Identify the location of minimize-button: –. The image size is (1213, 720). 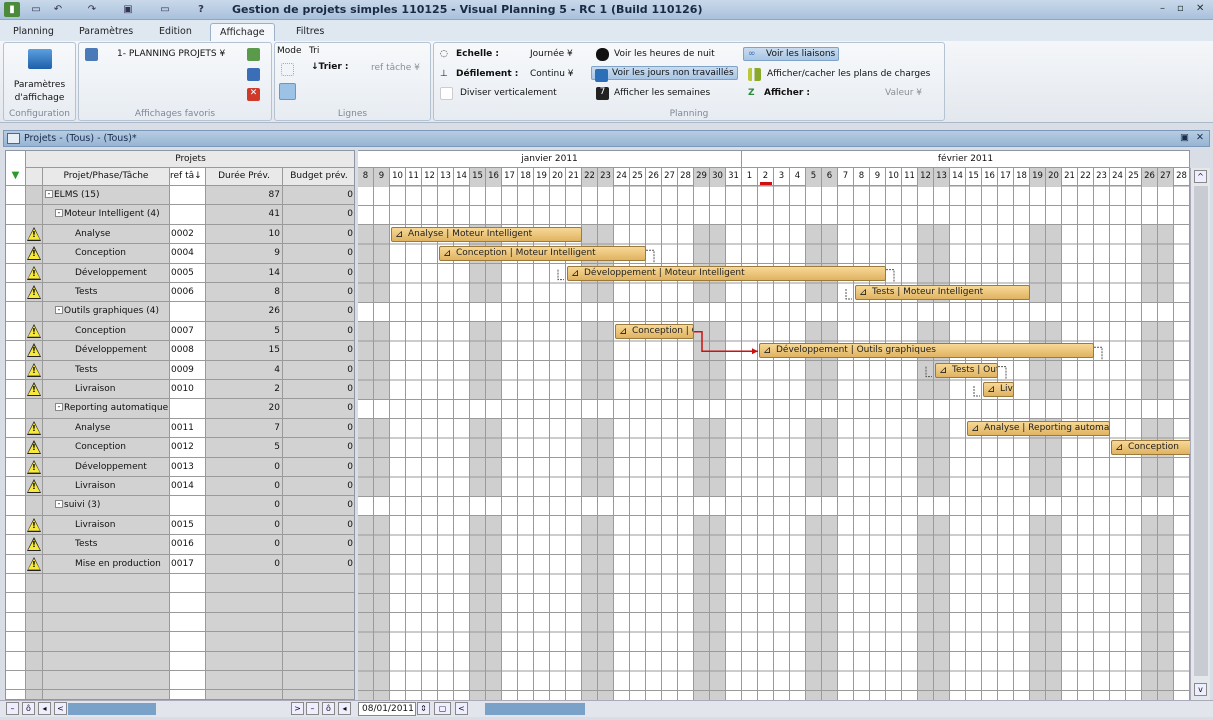
(1162, 8).